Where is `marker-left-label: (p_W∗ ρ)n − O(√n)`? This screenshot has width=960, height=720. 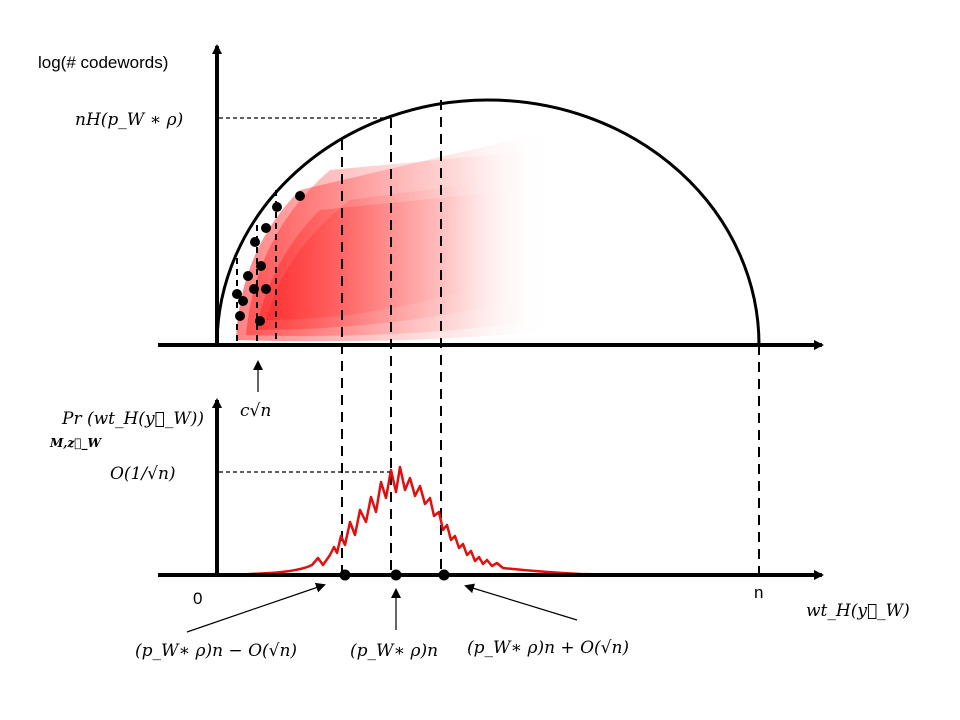 marker-left-label: (p_W∗ ρ)n − O(√n) is located at coordinates (216, 651).